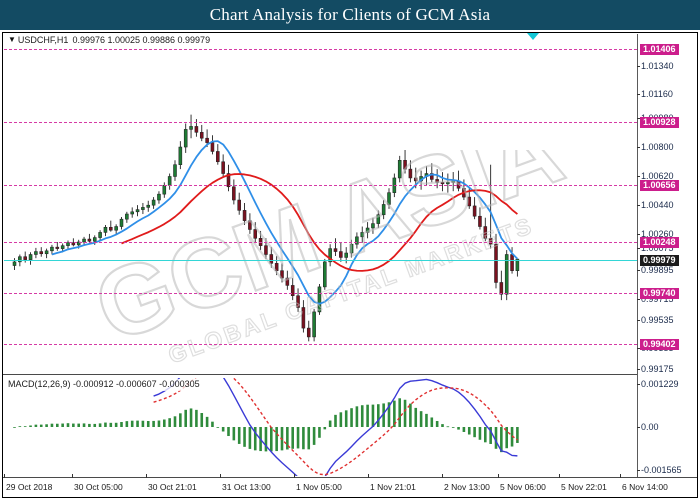 This screenshot has width=700, height=500. Describe the element at coordinates (659, 242) in the screenshot. I see `level-price-chip: 1.00248` at that location.